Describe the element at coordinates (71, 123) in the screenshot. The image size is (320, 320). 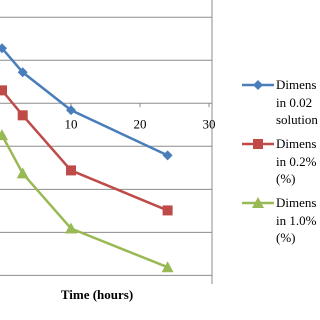
I see `x-tick-label: 10` at that location.